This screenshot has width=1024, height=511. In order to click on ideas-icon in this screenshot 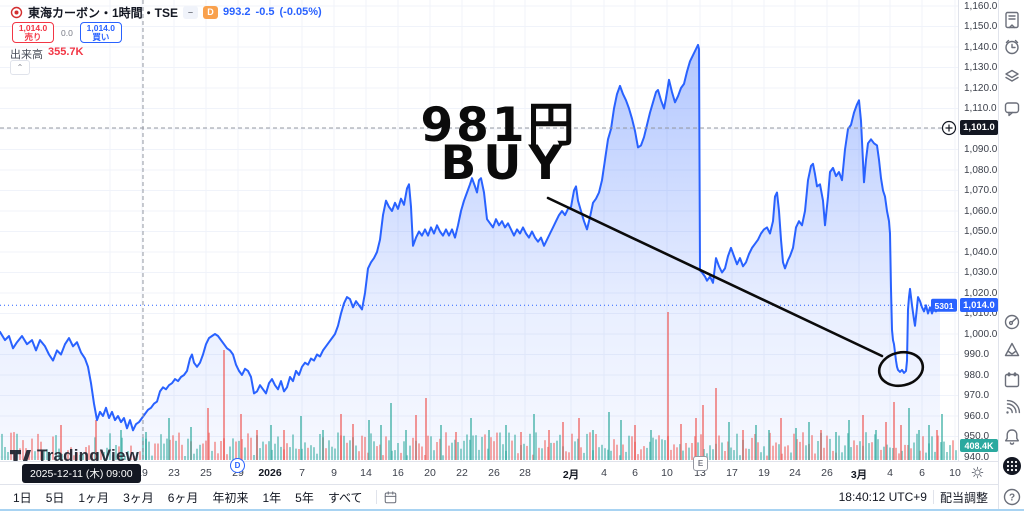, I will do `click(1012, 349)`.